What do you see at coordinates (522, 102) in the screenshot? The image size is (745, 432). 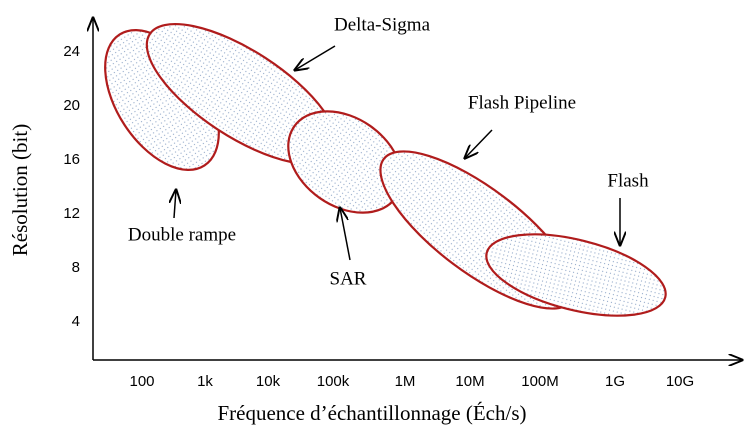 I see `region-label: Flash Pipeline` at bounding box center [522, 102].